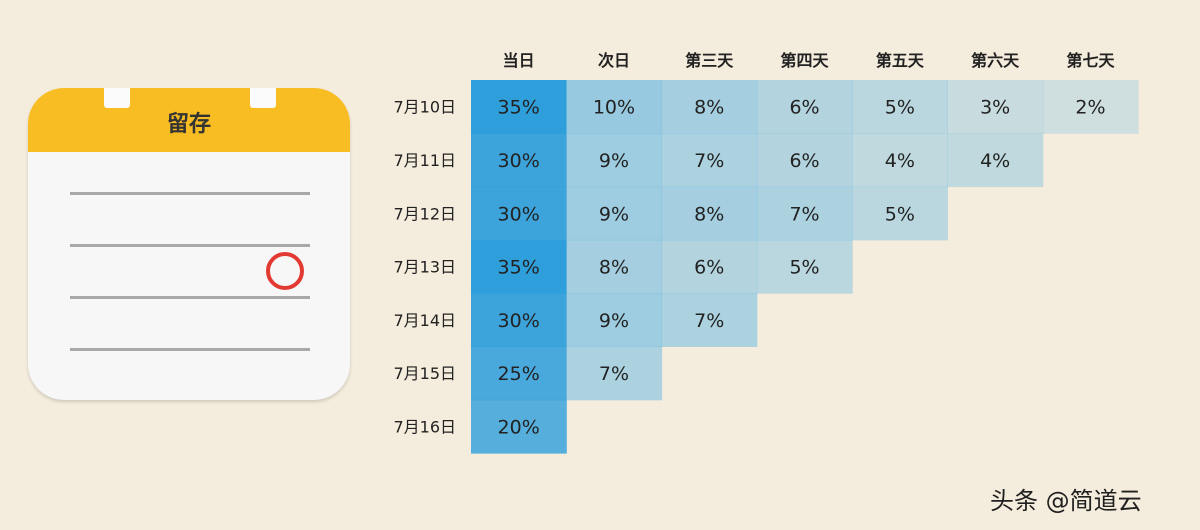 The image size is (1200, 530). I want to click on cell-value: 25%, so click(519, 374).